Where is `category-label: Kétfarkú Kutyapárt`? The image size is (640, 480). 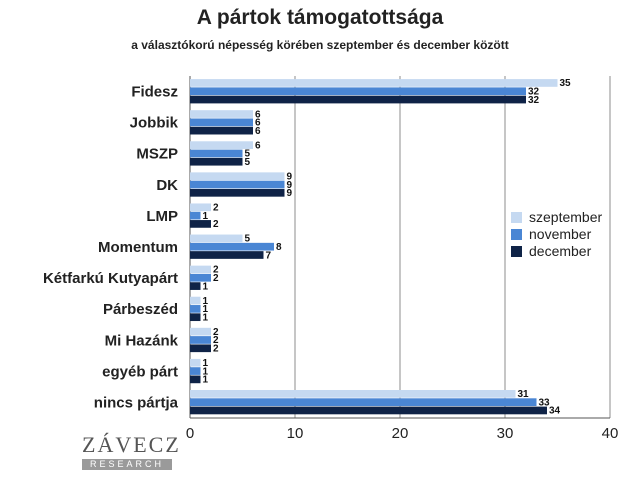
category-label: Kétfarkú Kutyapárt is located at coordinates (110, 278).